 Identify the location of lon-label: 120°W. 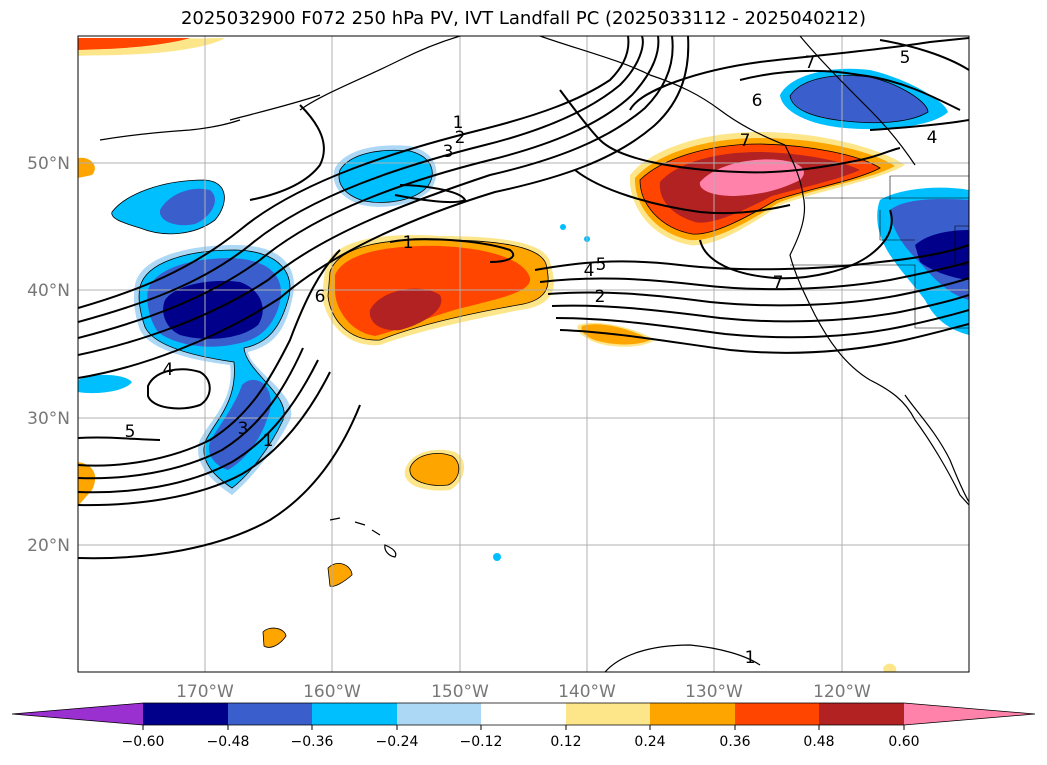
(842, 692).